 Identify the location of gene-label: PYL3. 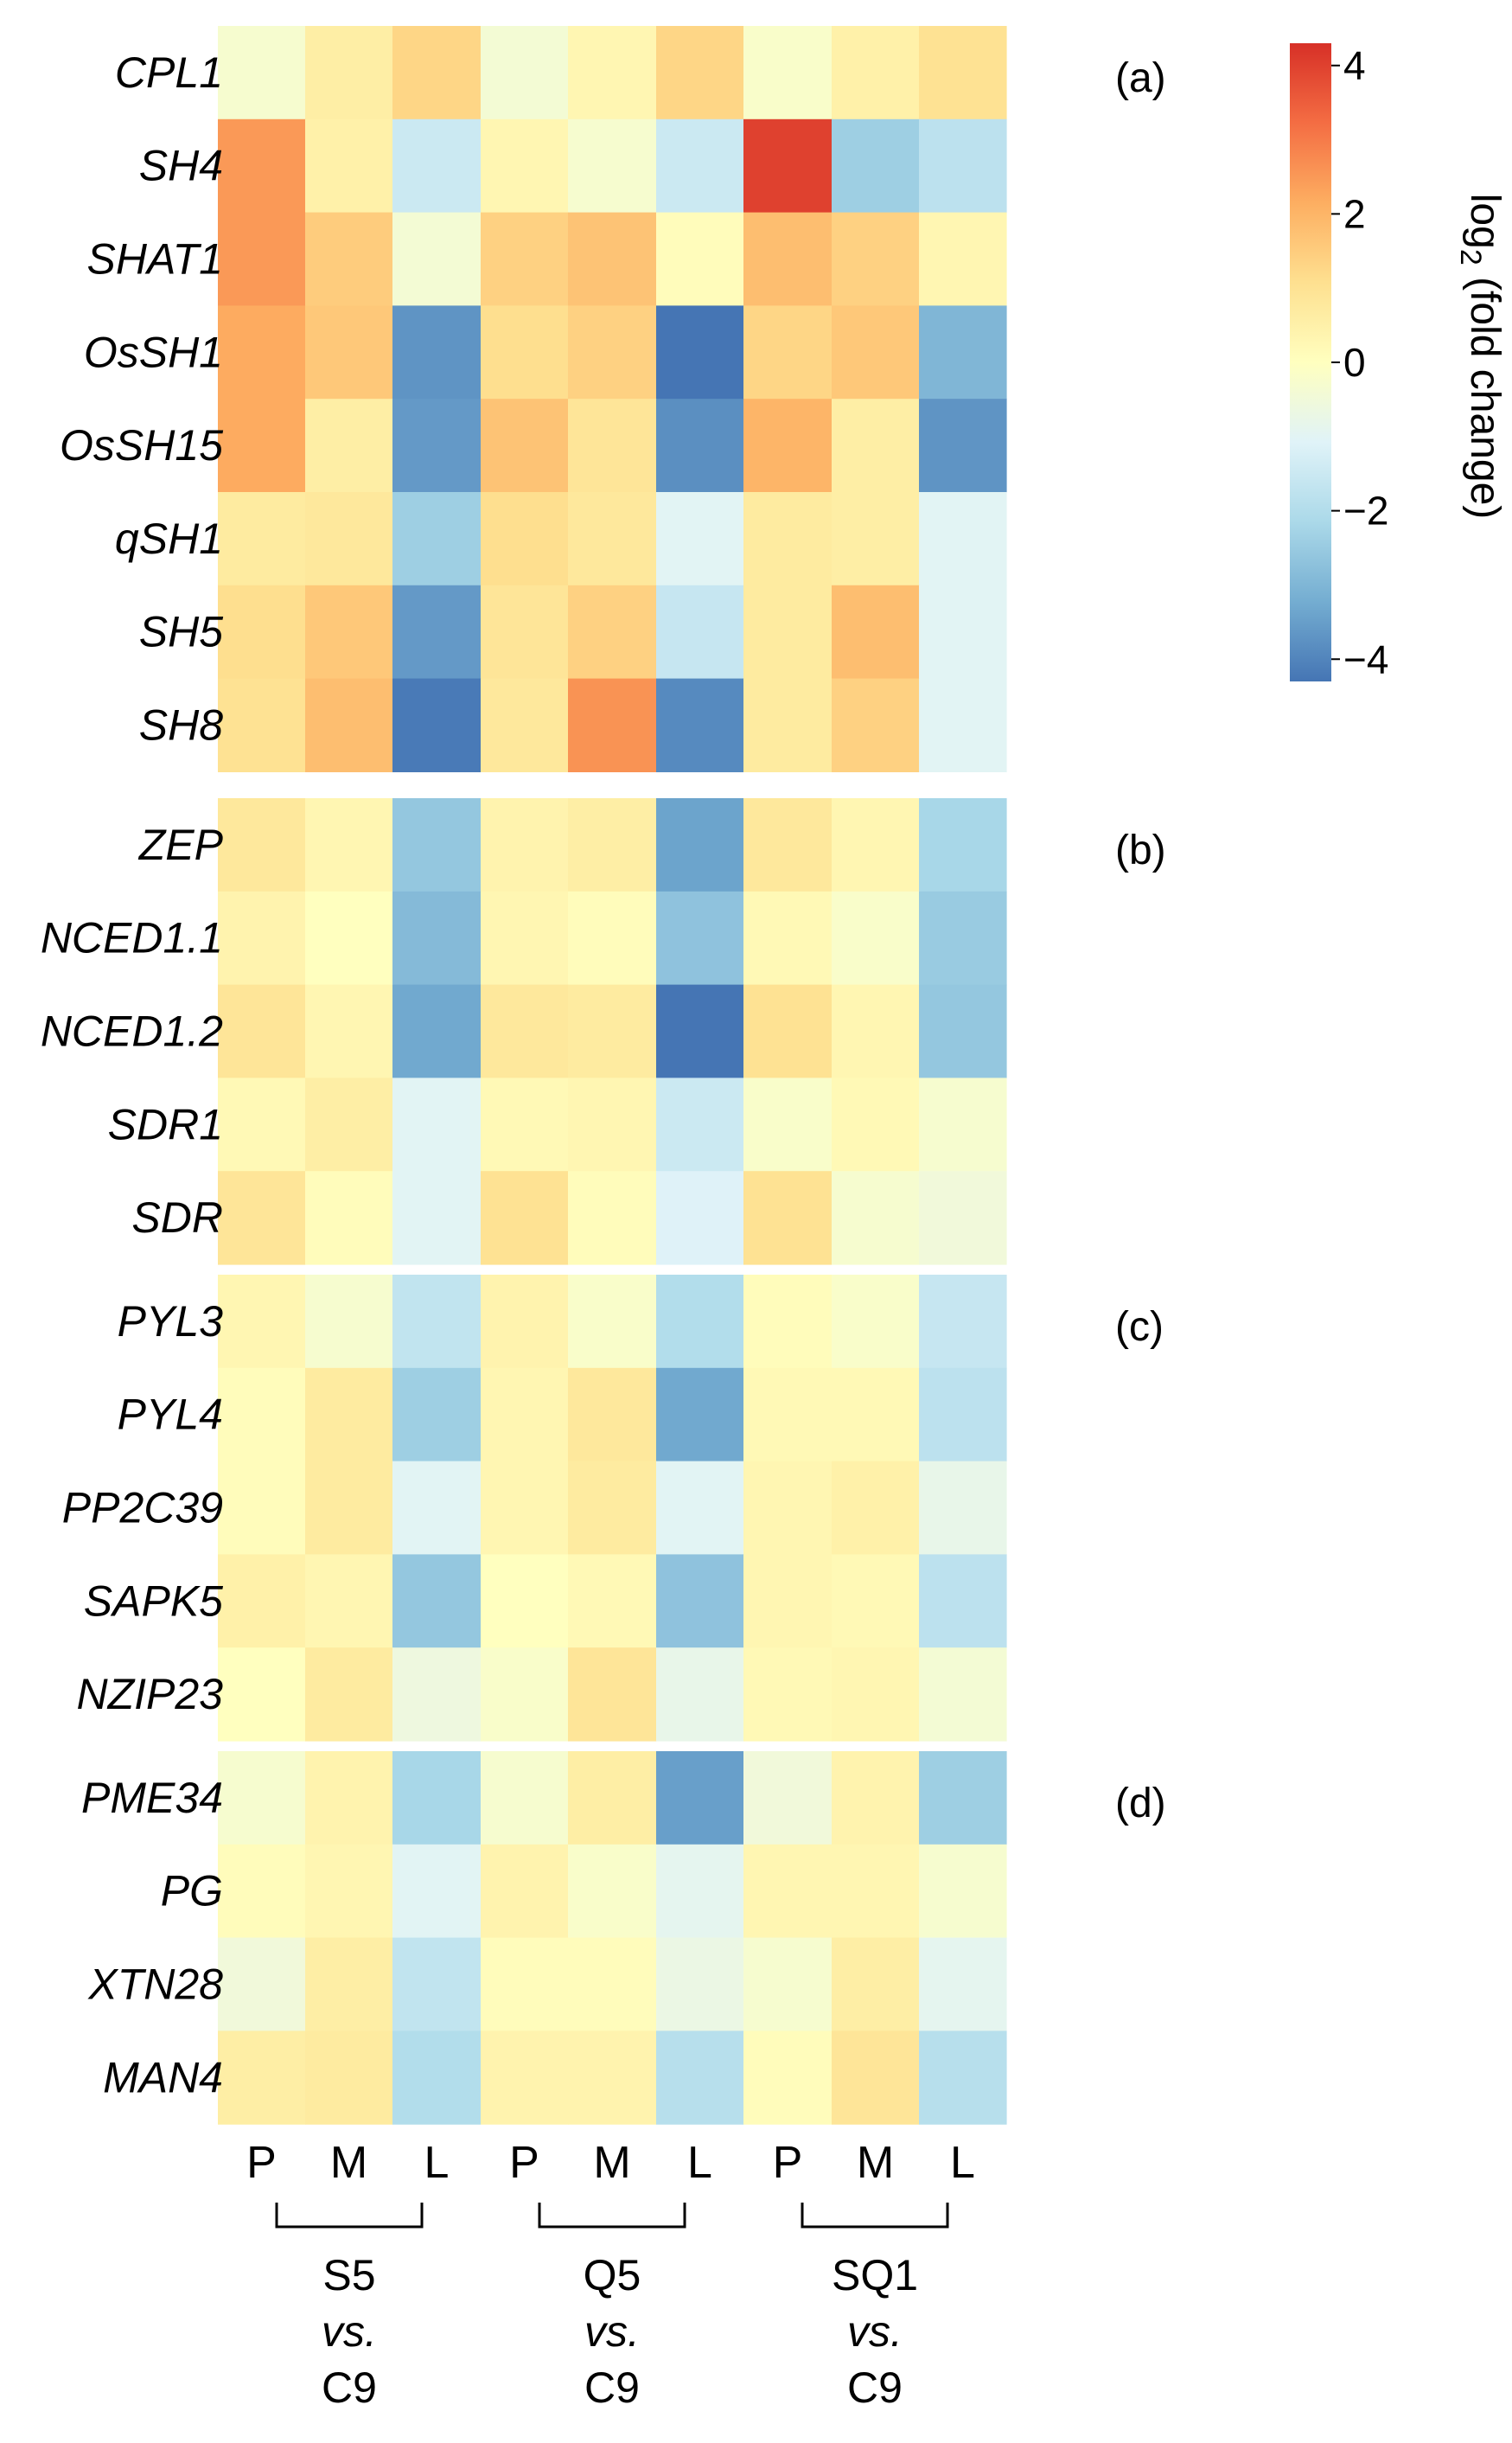
(171, 1321).